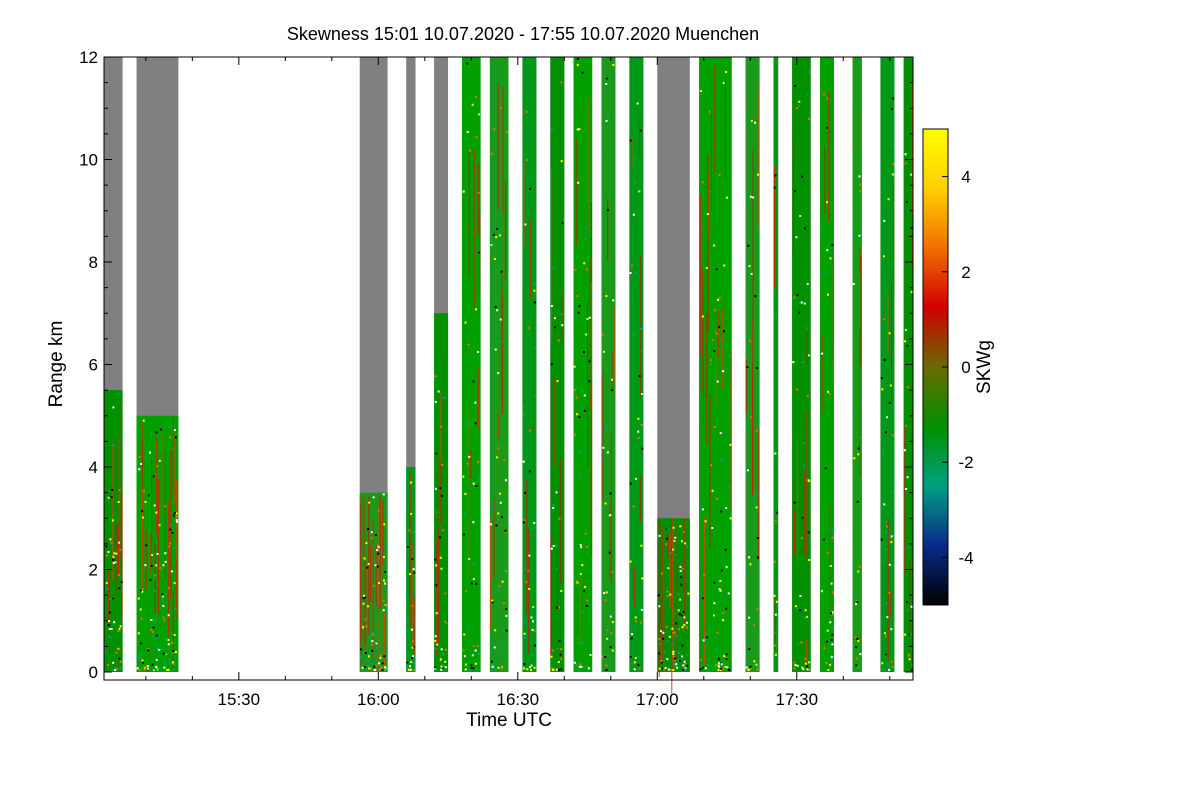  Describe the element at coordinates (239, 699) in the screenshot. I see `x-tick-label: 15:30` at that location.